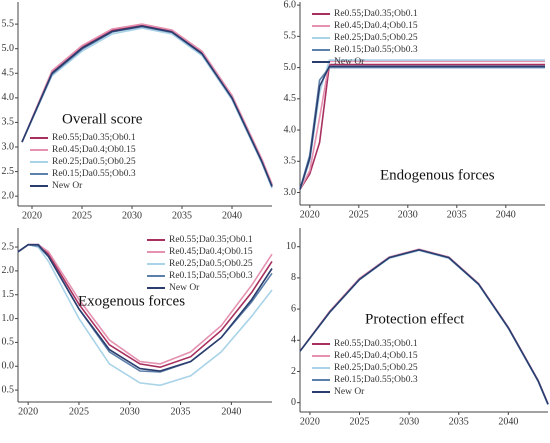 Image resolution: width=550 pixels, height=443 pixels. Describe the element at coordinates (8, 318) in the screenshot. I see `y-tick-label: 1.0` at that location.